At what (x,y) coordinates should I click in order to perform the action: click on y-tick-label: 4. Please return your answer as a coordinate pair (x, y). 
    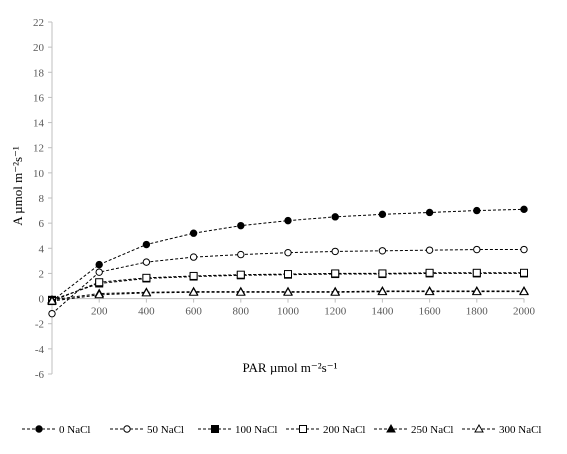
    Looking at the image, I should click on (42, 249).